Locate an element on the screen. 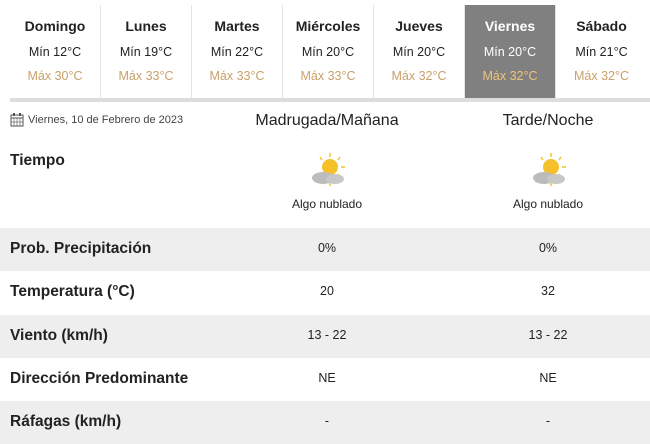 The height and width of the screenshot is (444, 650). day-name: Miércoles is located at coordinates (328, 26).